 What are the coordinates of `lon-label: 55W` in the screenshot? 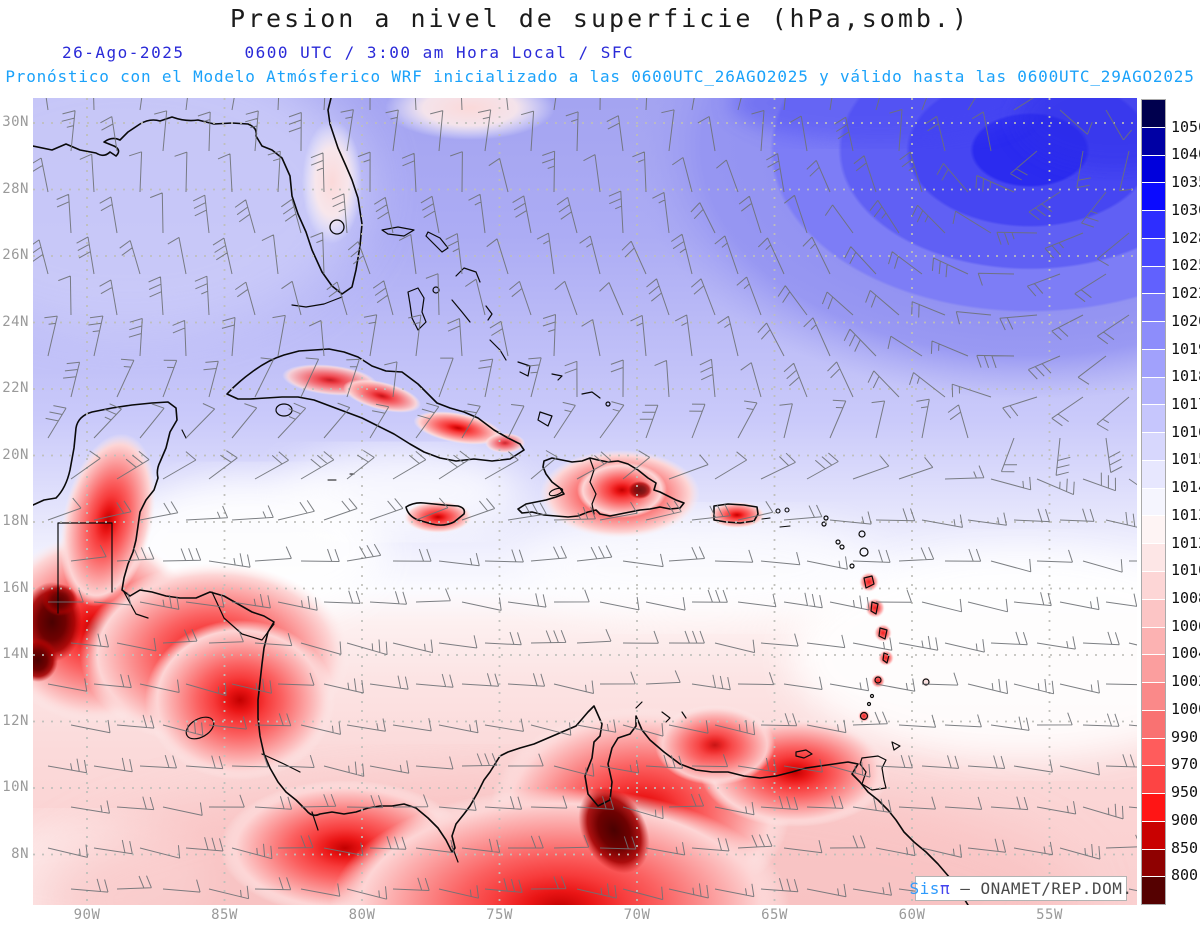 It's located at (1049, 915).